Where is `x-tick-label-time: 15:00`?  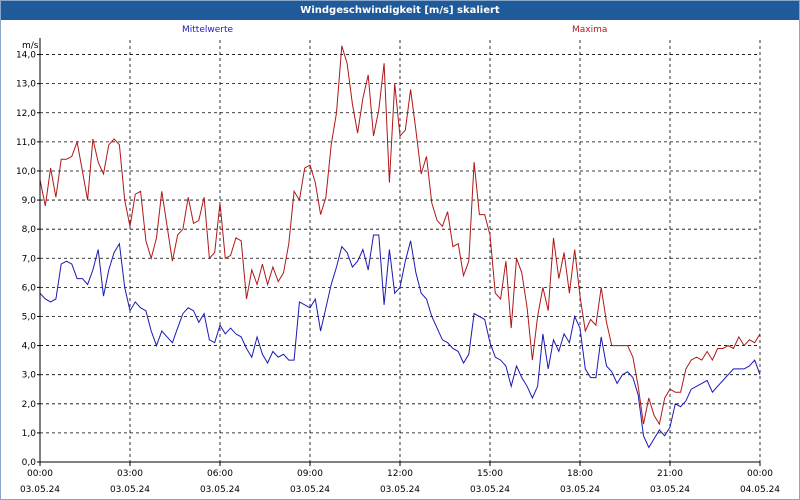 x-tick-label-time: 15:00 is located at coordinates (490, 474).